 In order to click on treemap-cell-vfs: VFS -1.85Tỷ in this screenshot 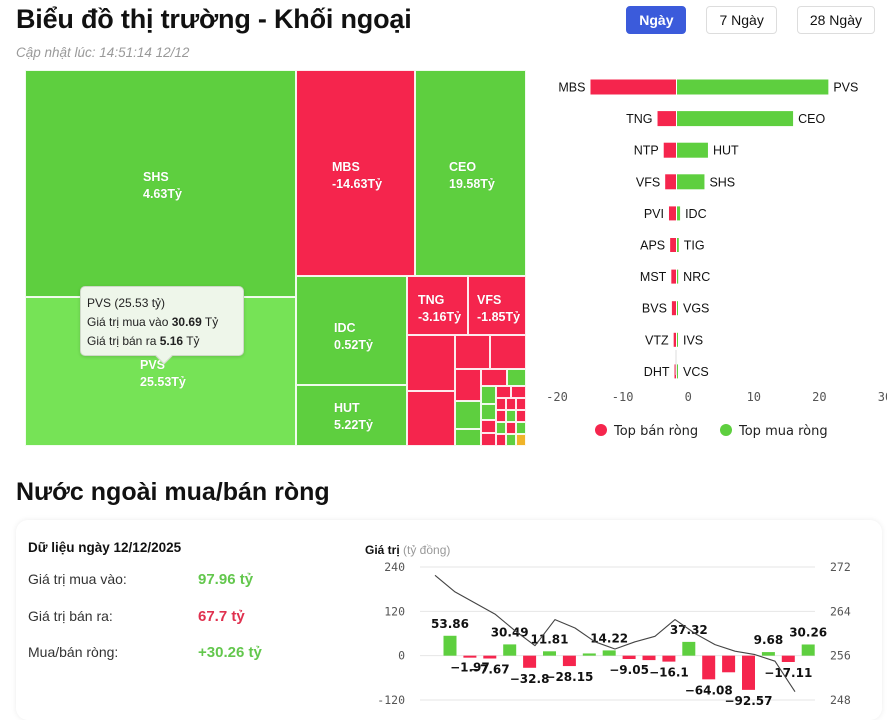, I will do `click(497, 305)`.